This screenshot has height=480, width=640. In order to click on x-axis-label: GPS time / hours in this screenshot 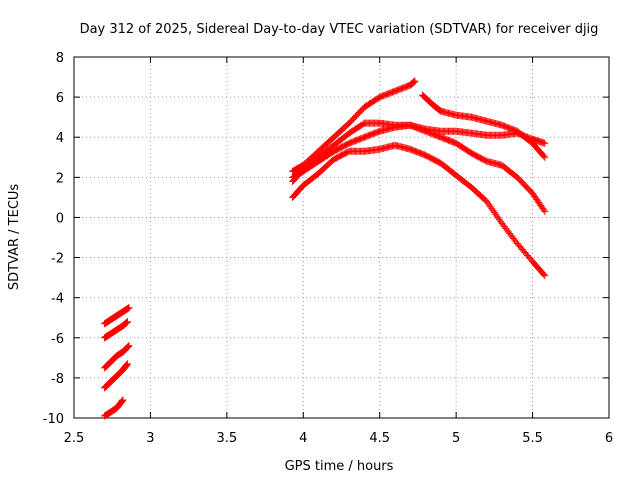, I will do `click(339, 466)`.